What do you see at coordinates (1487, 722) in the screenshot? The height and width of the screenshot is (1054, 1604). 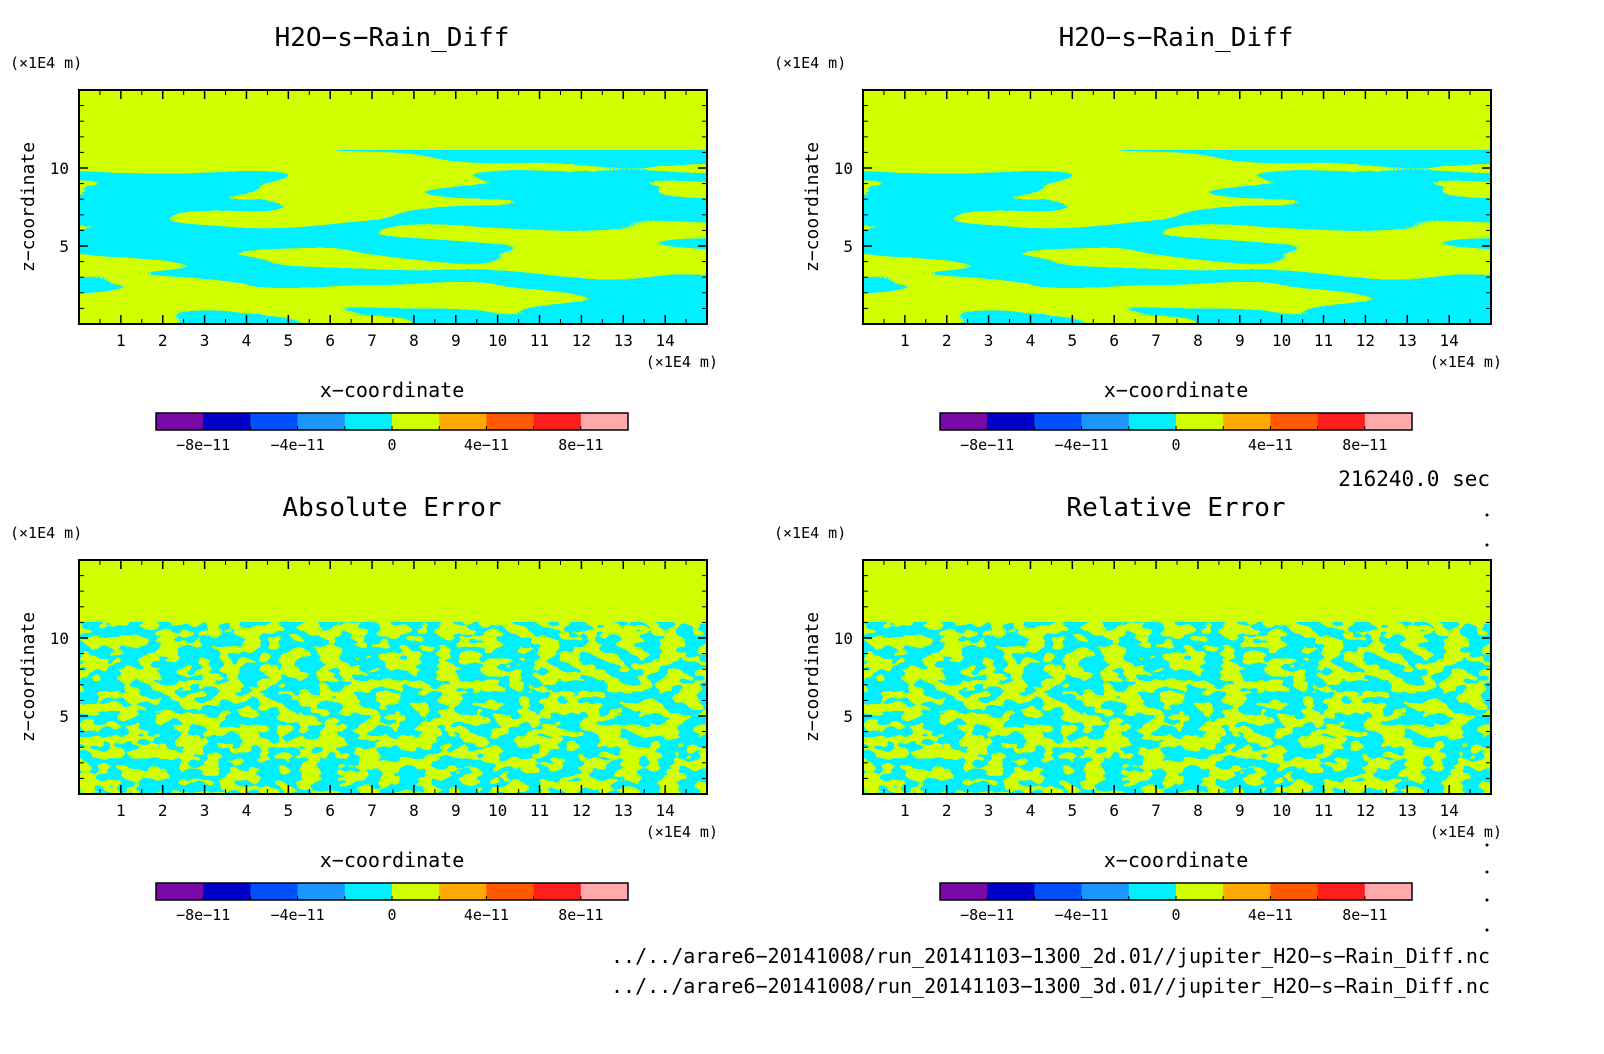 I see `dot-markers` at bounding box center [1487, 722].